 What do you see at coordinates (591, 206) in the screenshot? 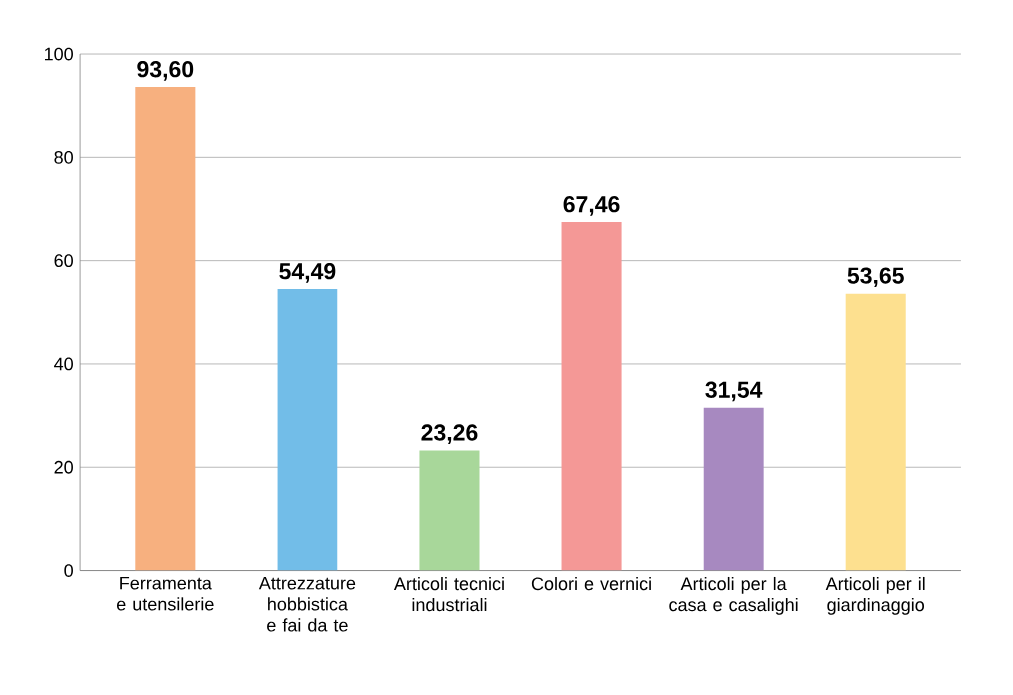
I see `data-label: 67,46` at bounding box center [591, 206].